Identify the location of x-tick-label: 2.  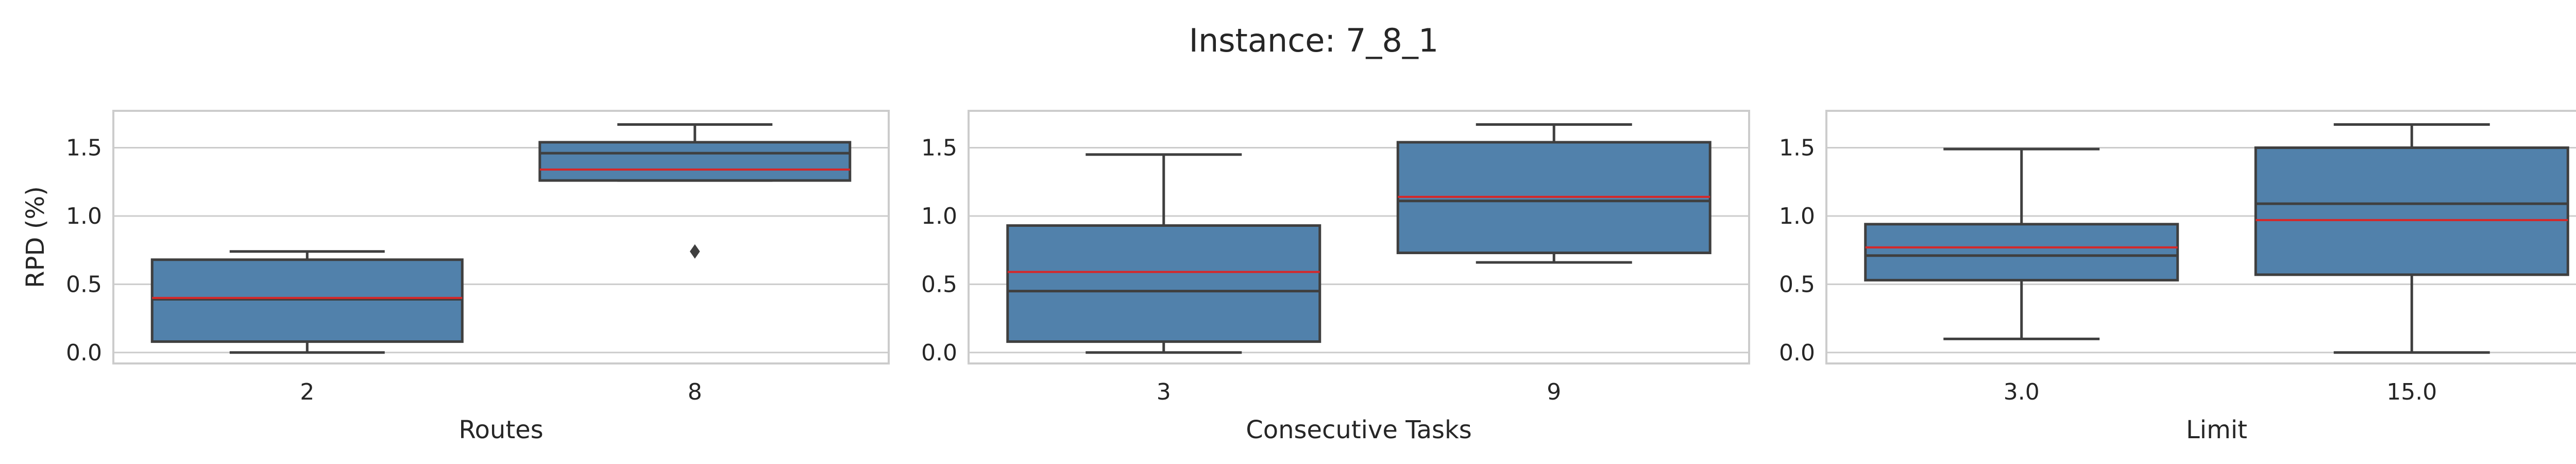
(307, 392).